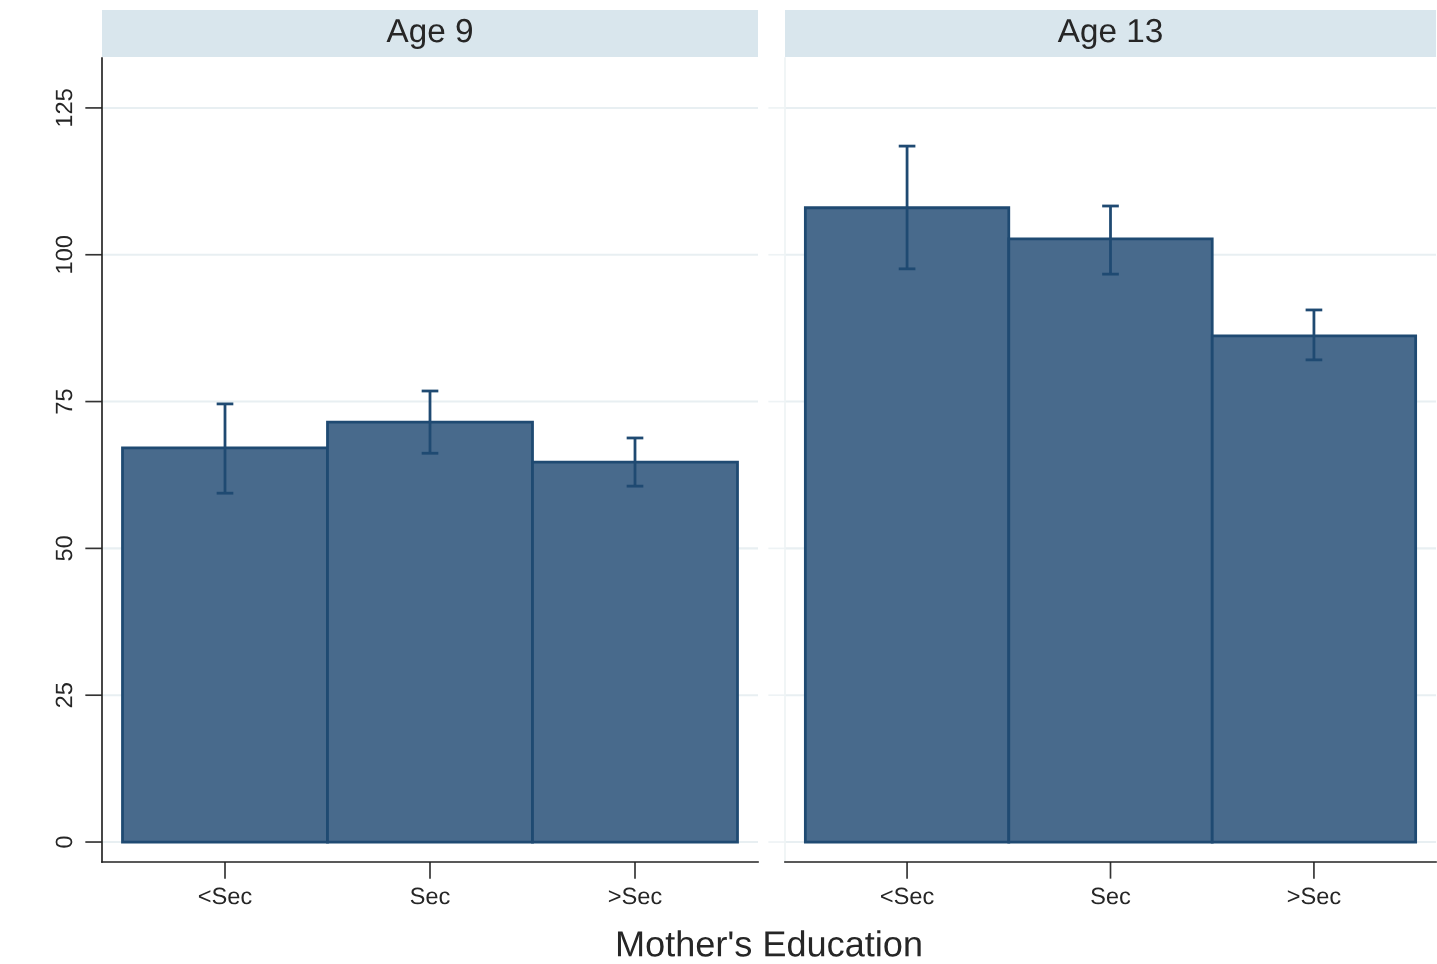 The image size is (1437, 964). What do you see at coordinates (1109, 34) in the screenshot?
I see `chart-title: Age 13` at bounding box center [1109, 34].